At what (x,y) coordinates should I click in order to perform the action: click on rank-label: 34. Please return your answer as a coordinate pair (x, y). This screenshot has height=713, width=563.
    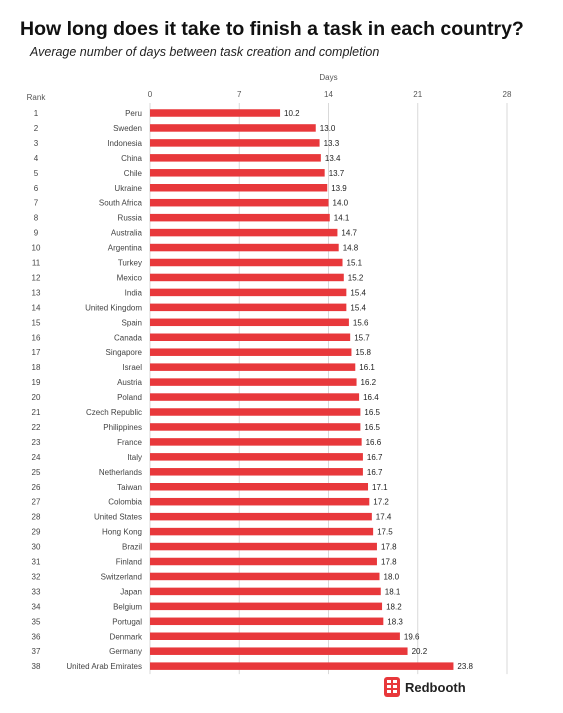
    Looking at the image, I should click on (36, 606).